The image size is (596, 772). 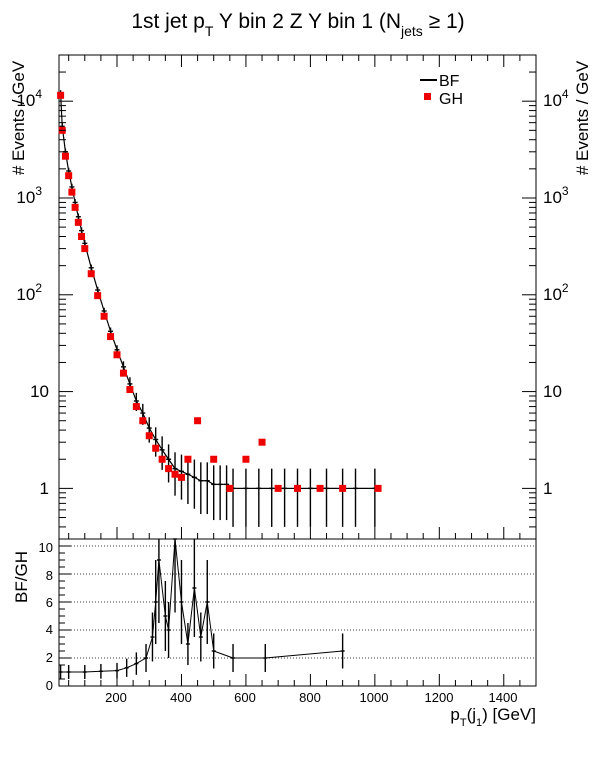 What do you see at coordinates (547, 488) in the screenshot?
I see `ytick-label-right: 1` at bounding box center [547, 488].